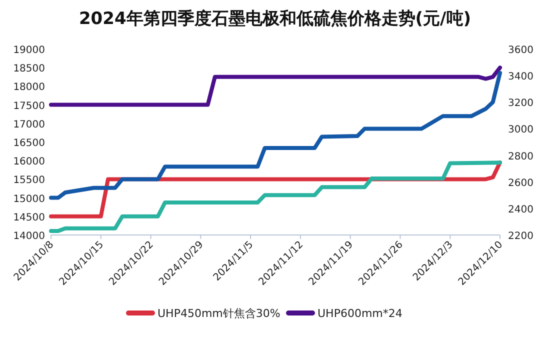 The height and width of the screenshot is (337, 550). I want to click on y-tick-label: 18000, so click(29, 88).